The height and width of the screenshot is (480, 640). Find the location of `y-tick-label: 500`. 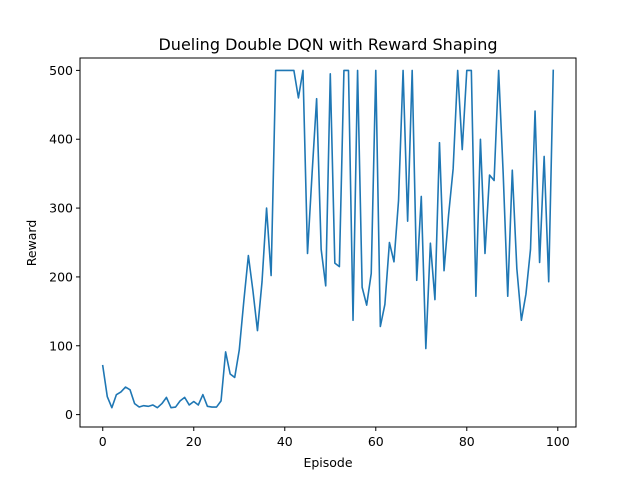

y-tick-label: 500 is located at coordinates (61, 70).